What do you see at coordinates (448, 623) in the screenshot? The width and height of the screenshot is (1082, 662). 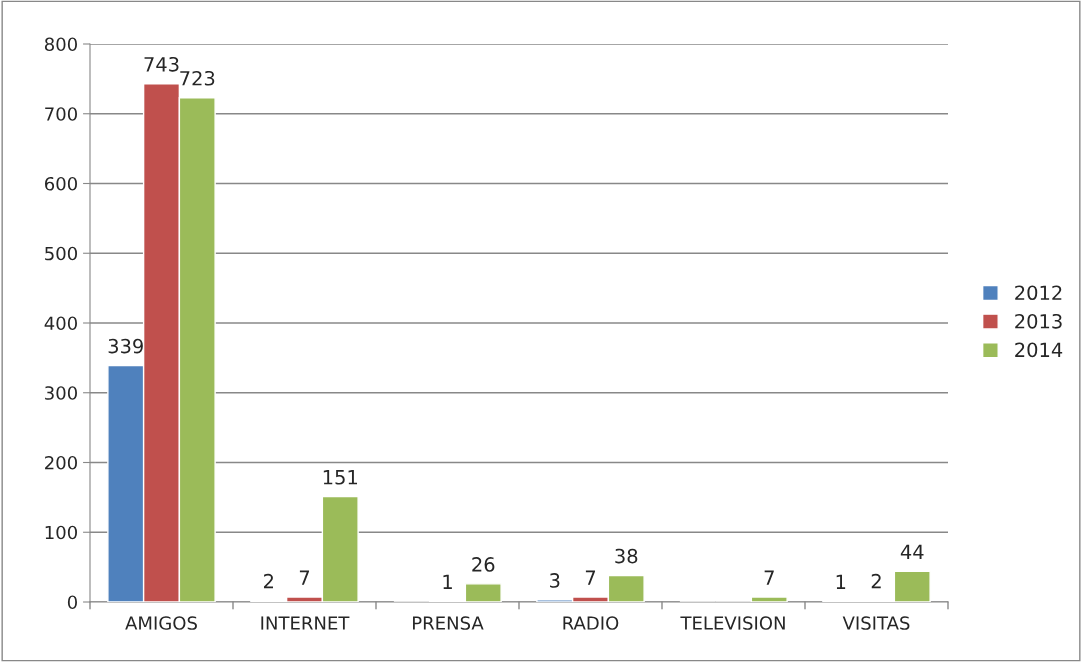 I see `x-tick-label: PRENSA` at bounding box center [448, 623].